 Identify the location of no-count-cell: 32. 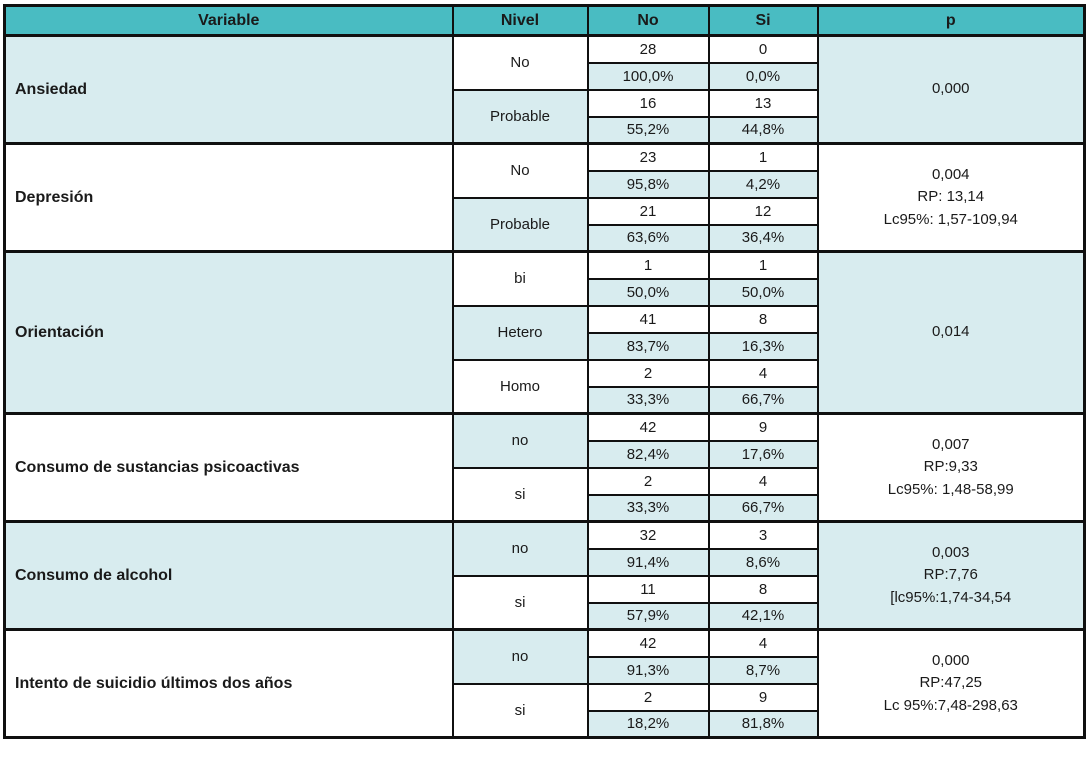
(648, 535).